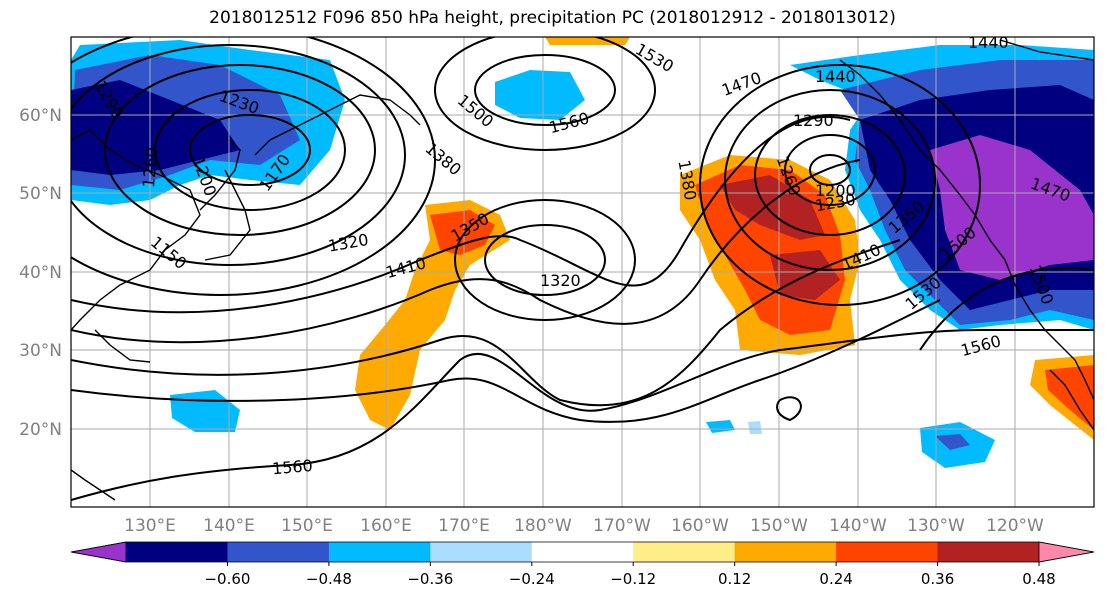 Image resolution: width=1105 pixels, height=601 pixels. Describe the element at coordinates (813, 120) in the screenshot. I see `contour-label: 1290` at that location.